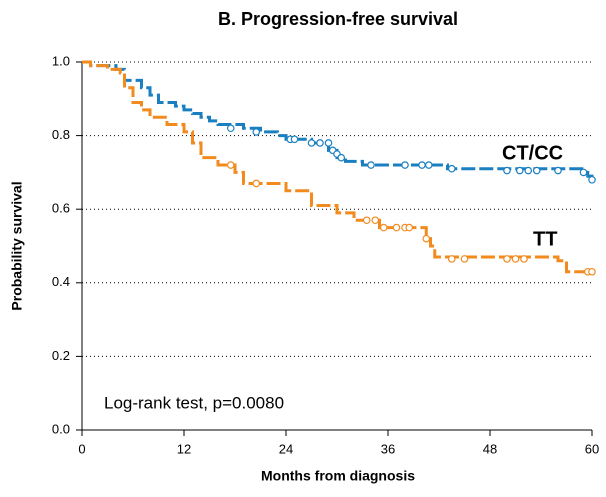 Image resolution: width=606 pixels, height=497 pixels. I want to click on y-tick-label: 0.8, so click(61, 134).